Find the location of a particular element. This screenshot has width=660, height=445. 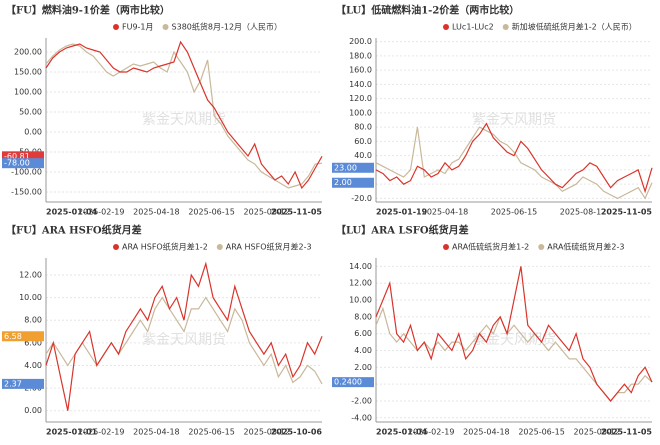

legend-label: LUc1-LUc2 is located at coordinates (473, 27).